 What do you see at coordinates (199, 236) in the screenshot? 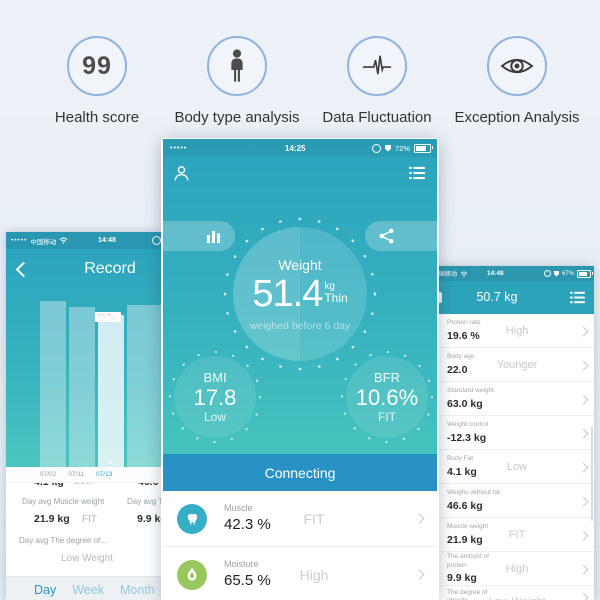
I see `history-chart-button` at bounding box center [199, 236].